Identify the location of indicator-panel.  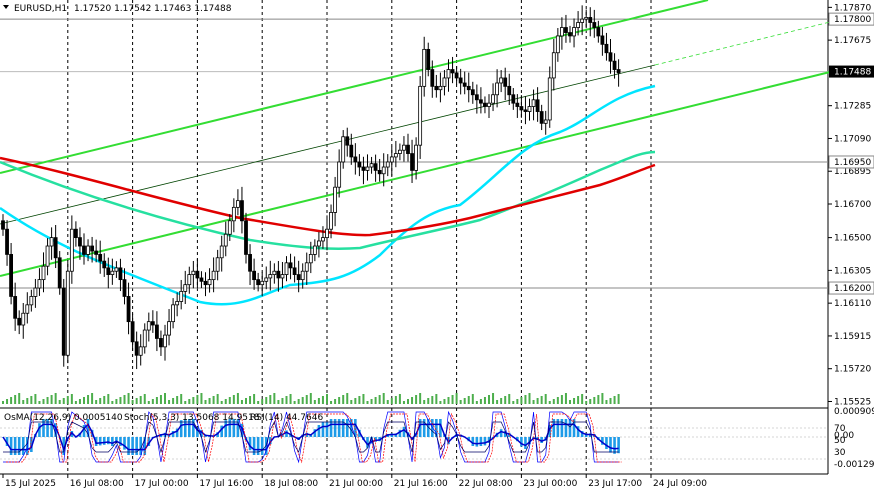
(414, 437).